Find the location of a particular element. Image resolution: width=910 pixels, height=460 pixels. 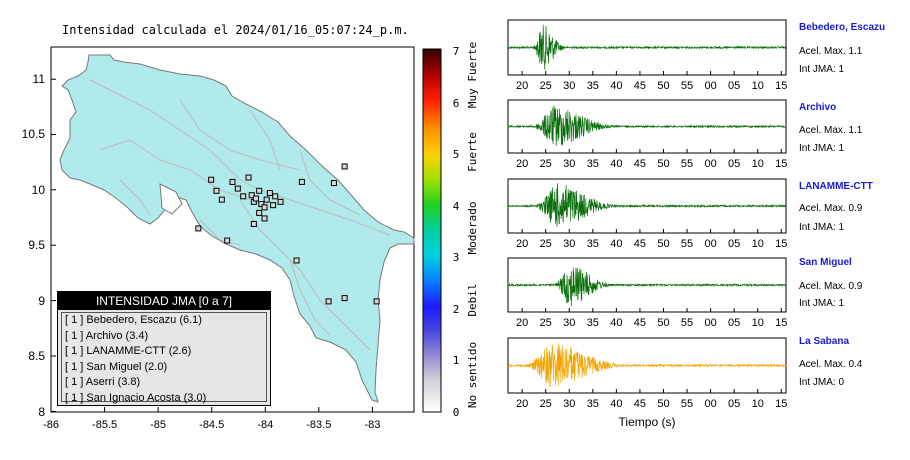

colorbar-tick: 5 is located at coordinates (456, 154).